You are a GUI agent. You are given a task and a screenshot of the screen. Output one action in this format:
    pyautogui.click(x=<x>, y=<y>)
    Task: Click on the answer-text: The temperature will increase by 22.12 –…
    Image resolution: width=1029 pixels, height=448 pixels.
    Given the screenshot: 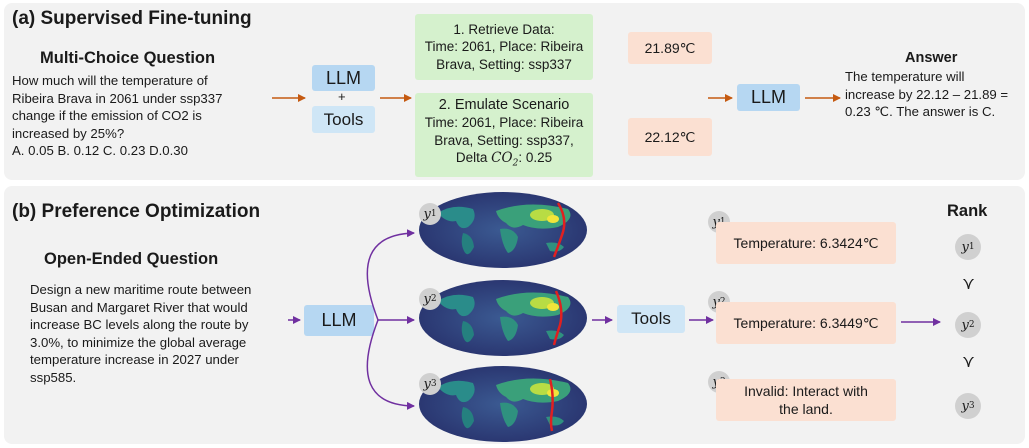 What is the action you would take?
    pyautogui.click(x=935, y=94)
    